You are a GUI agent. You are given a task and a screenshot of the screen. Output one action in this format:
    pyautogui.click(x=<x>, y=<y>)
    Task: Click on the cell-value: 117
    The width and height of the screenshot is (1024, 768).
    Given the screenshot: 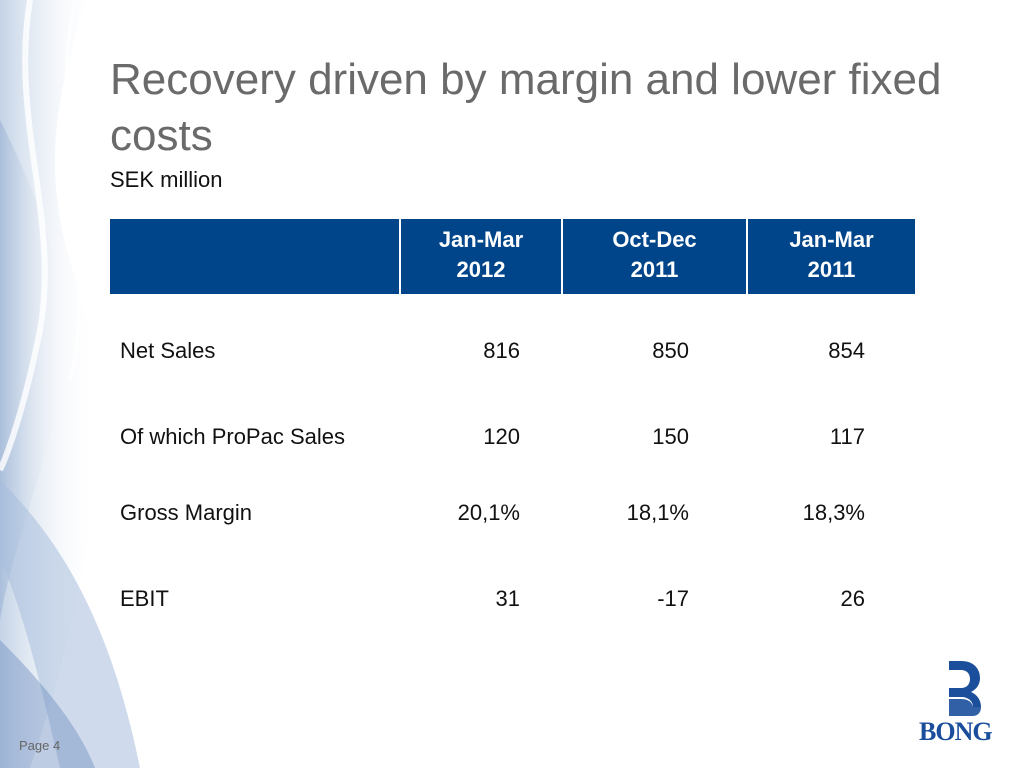 What is the action you would take?
    pyautogui.click(x=847, y=436)
    